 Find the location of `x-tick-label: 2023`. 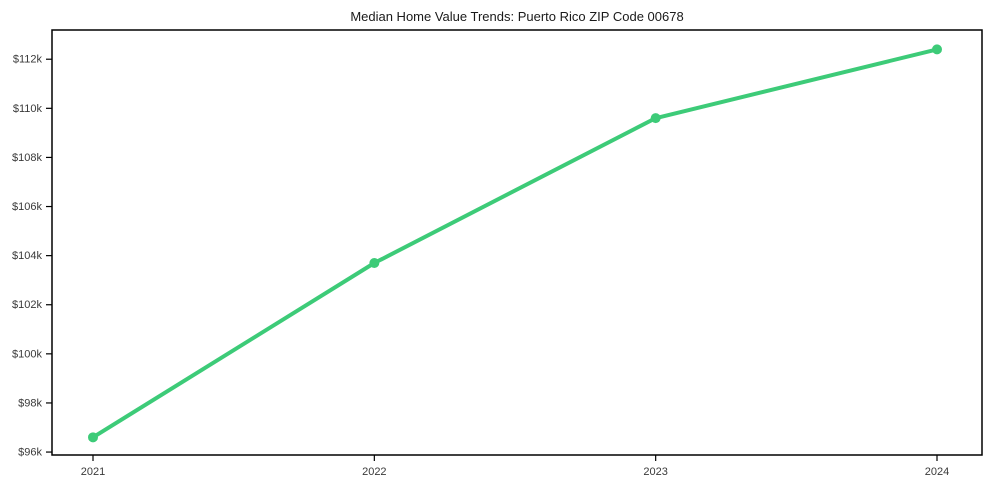

x-tick-label: 2023 is located at coordinates (655, 472).